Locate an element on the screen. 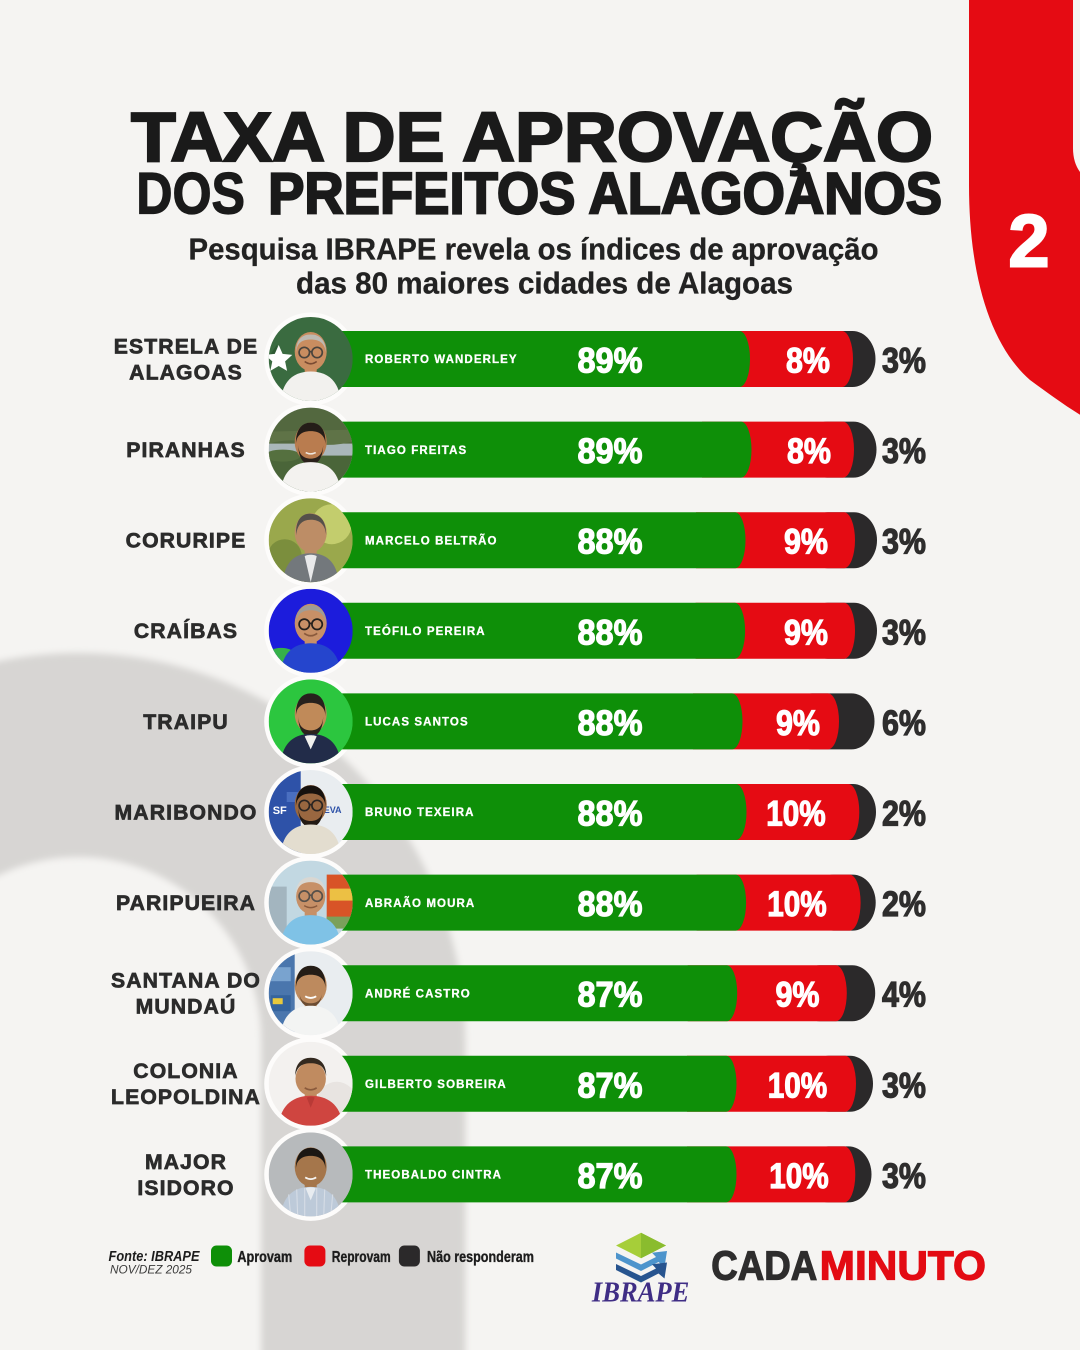 The image size is (1080, 1350). svg-text: PIRANHAS is located at coordinates (185, 450).